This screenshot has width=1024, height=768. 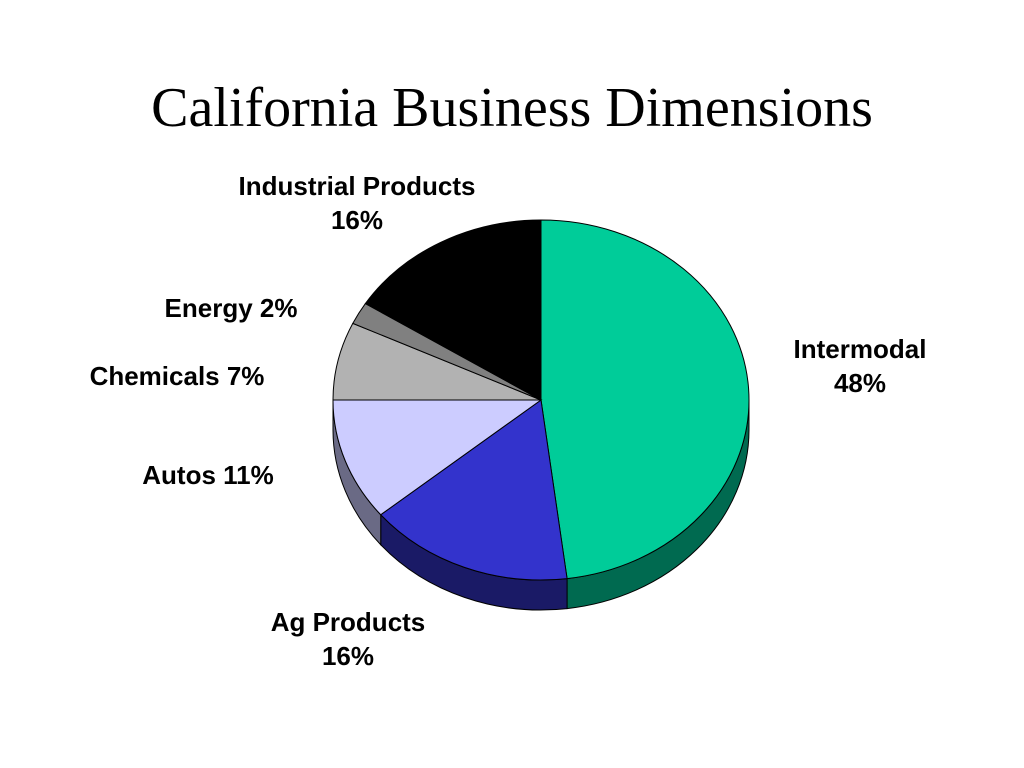 I want to click on pie-label-line: 48%, so click(x=860, y=383).